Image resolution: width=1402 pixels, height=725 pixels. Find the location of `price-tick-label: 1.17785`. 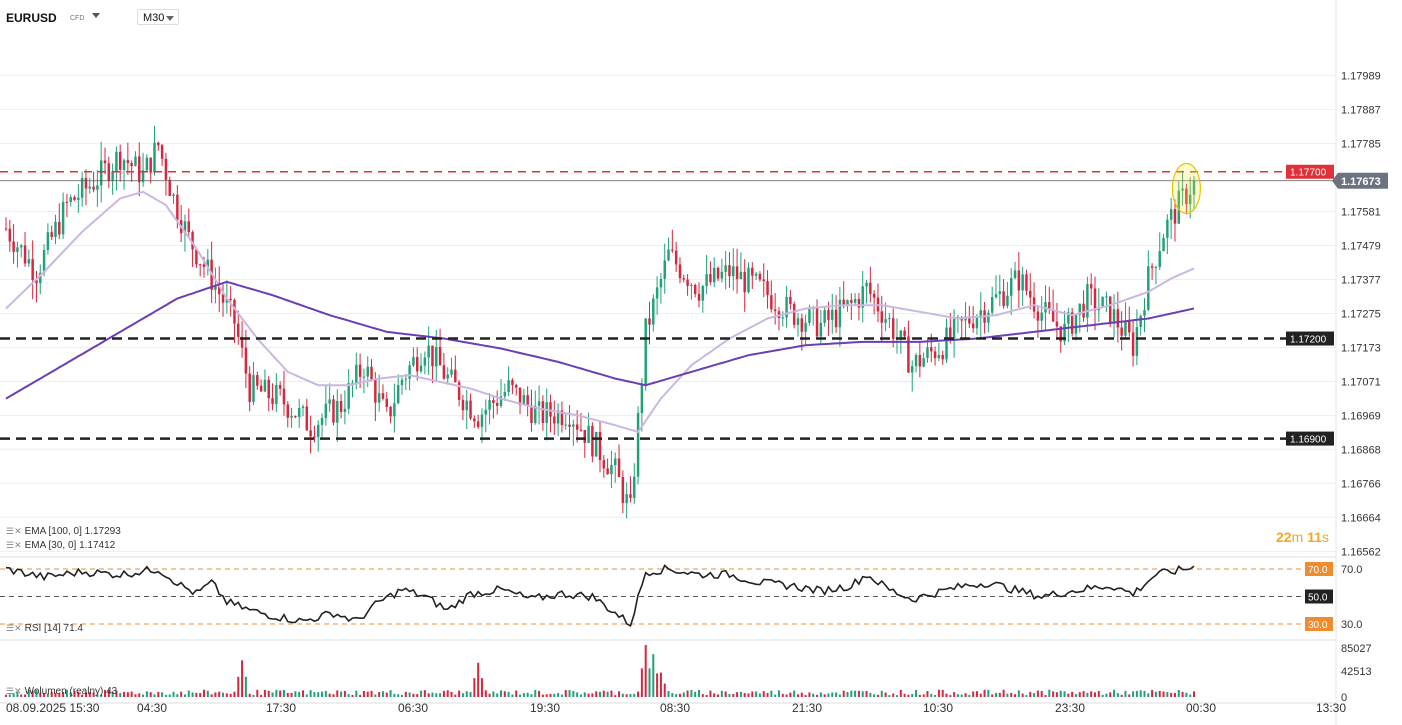

price-tick-label: 1.17785 is located at coordinates (1361, 144).